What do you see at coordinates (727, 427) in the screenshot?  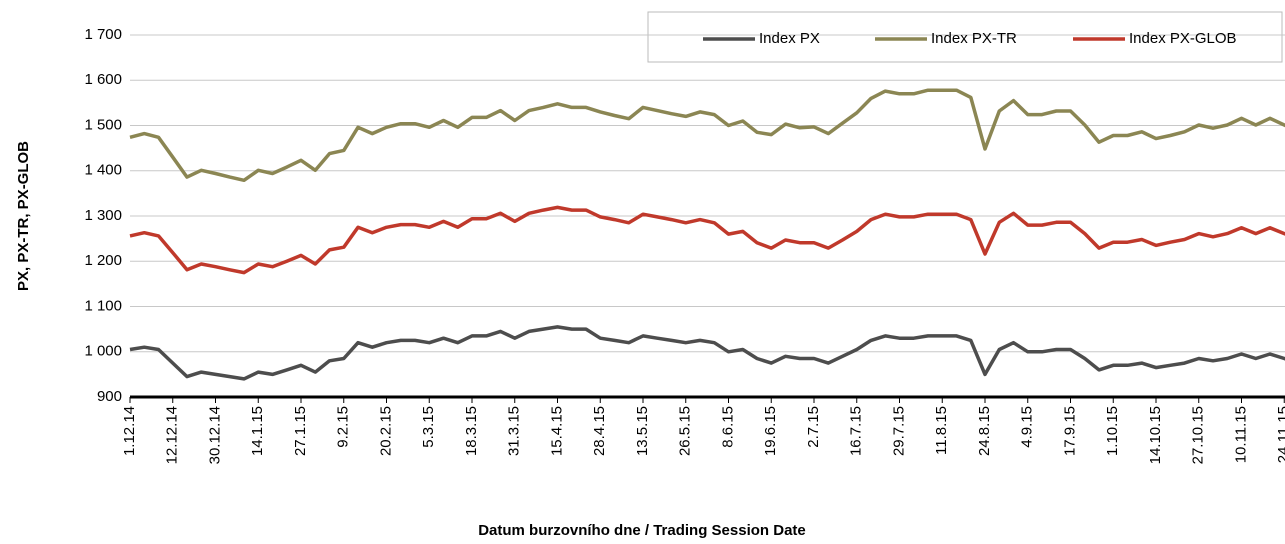 I see `x-tick-label: 8.6.15` at bounding box center [727, 427].